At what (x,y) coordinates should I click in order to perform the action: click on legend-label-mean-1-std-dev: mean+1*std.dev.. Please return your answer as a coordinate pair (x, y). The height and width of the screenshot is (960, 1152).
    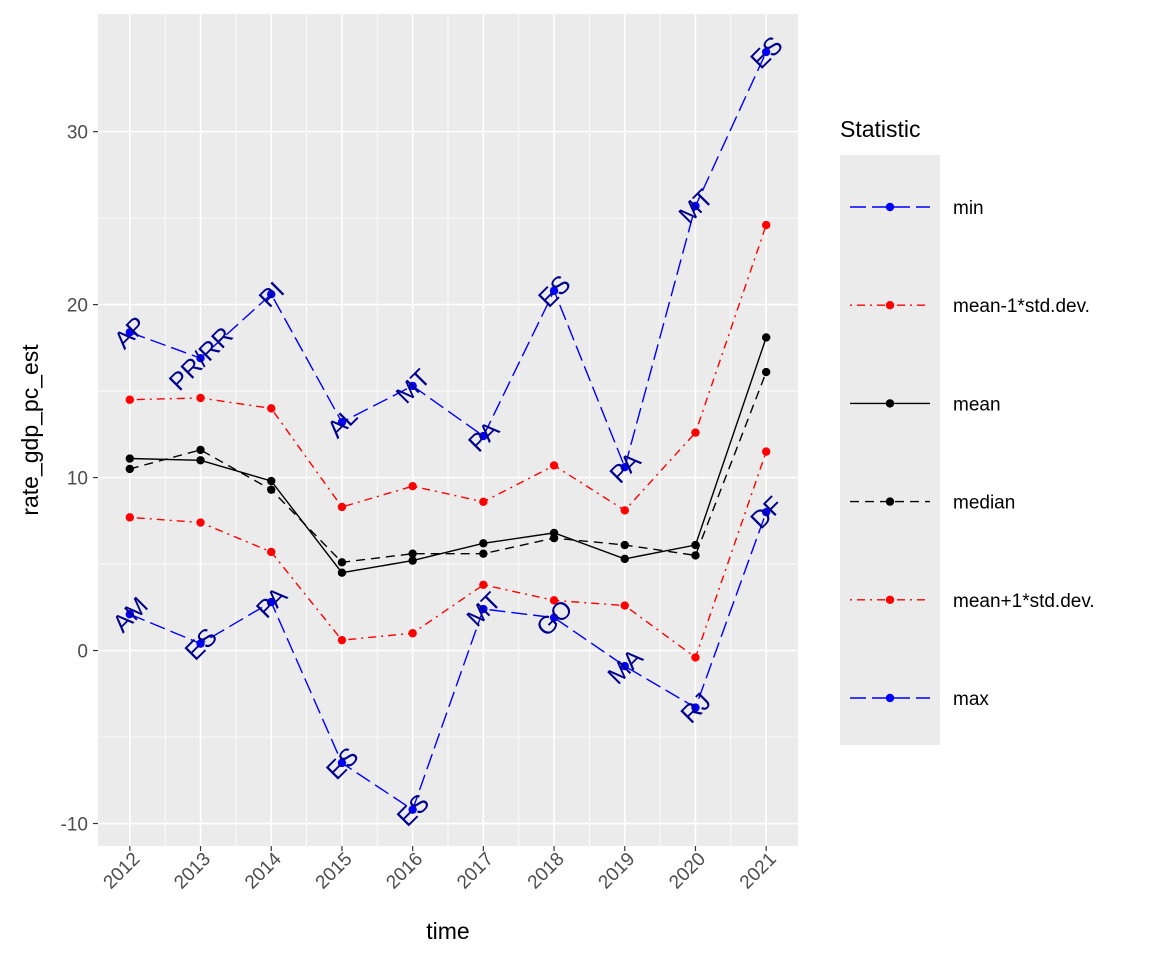
    Looking at the image, I should click on (1024, 601).